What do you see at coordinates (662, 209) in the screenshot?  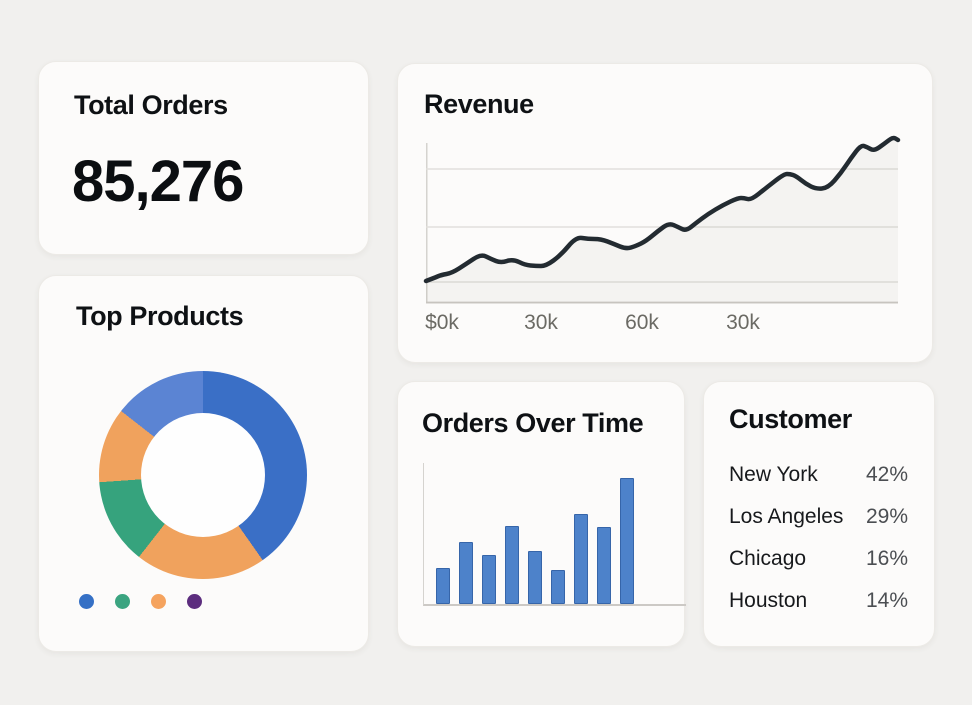 I see `revenue-line-path` at bounding box center [662, 209].